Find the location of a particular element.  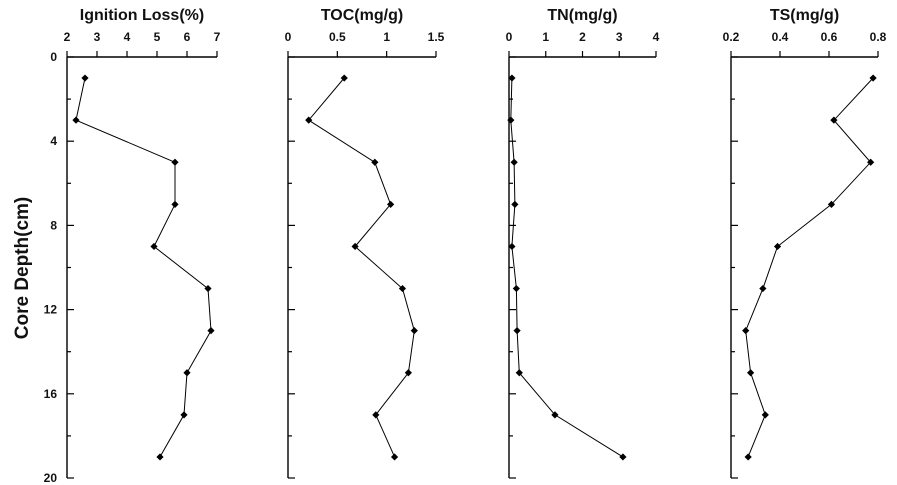

y-tick-label: 8 is located at coordinates (53, 225).